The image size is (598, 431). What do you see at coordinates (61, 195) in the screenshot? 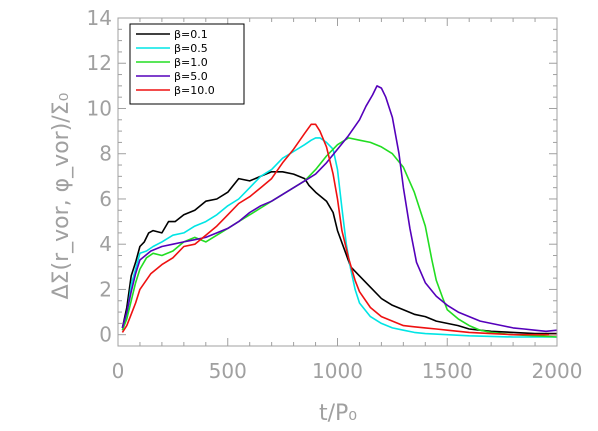
I see `y-axis-title: ΔΣ(r_vor, φ_vor)/Σ₀` at bounding box center [61, 195].